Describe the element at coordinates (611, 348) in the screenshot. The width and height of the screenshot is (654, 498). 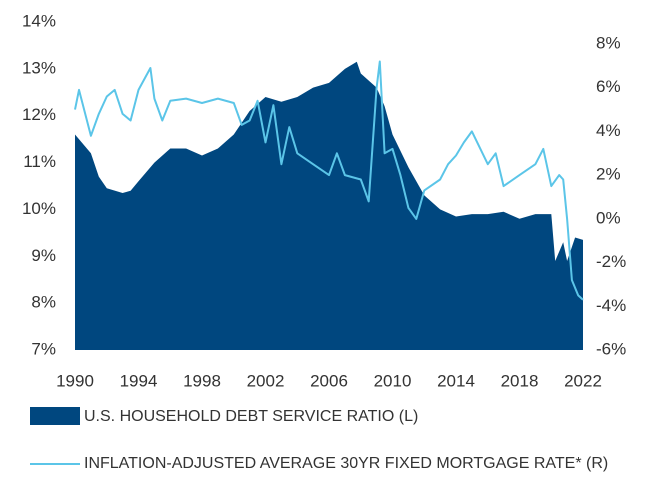
I see `y2-tick-label: -6%` at that location.